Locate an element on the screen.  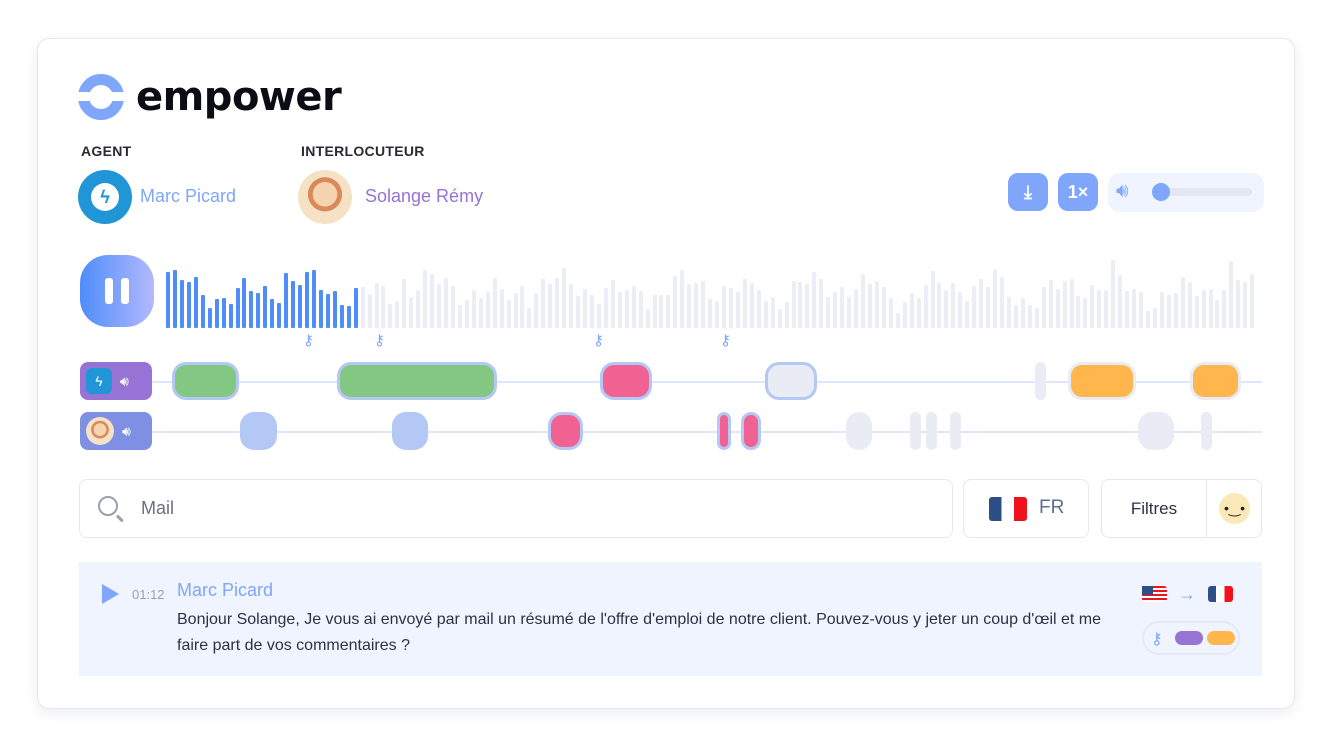
language-select: FR is located at coordinates (1026, 508).